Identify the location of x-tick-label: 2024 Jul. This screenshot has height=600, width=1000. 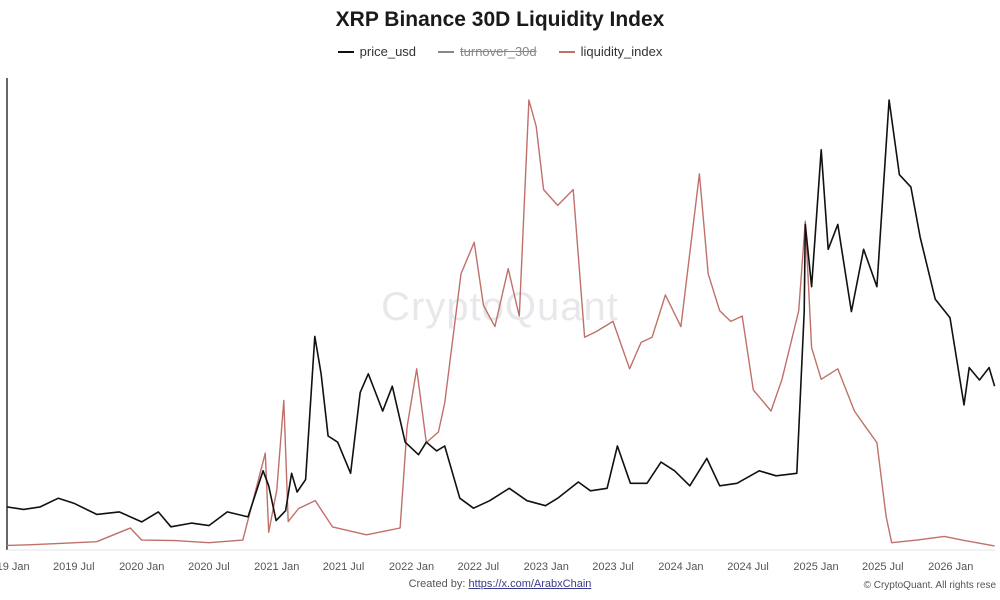
(748, 567).